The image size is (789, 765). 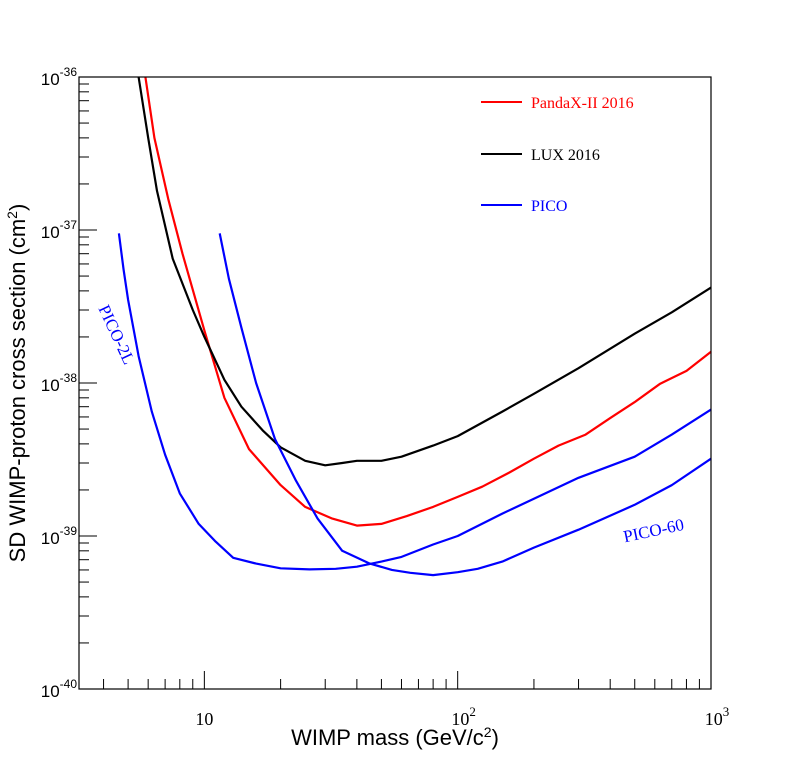 I want to click on legend-label-pandax: PandaX-II 2016, so click(x=582, y=103).